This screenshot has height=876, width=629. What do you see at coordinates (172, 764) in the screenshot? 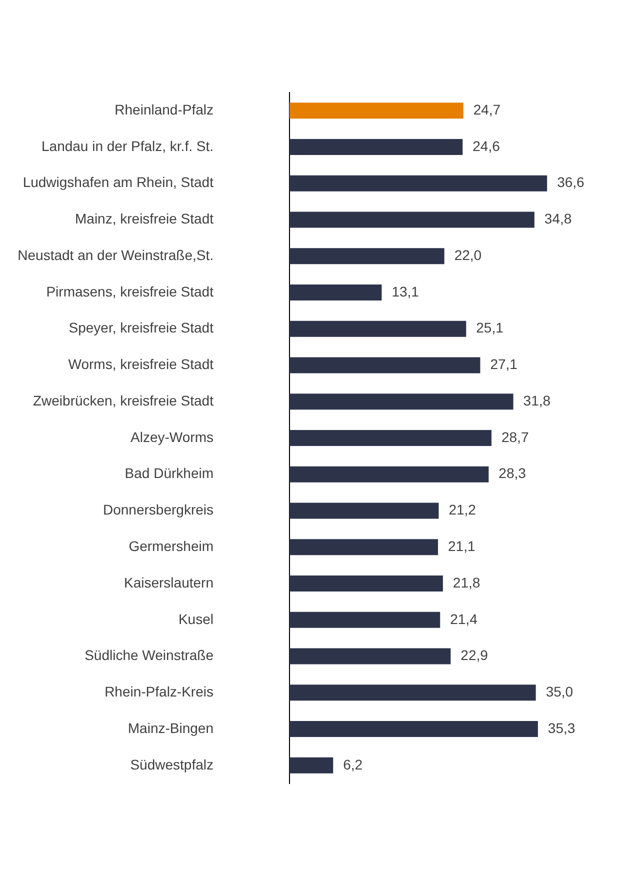
I see `y-tick-label: Südwestpfalz` at bounding box center [172, 764].